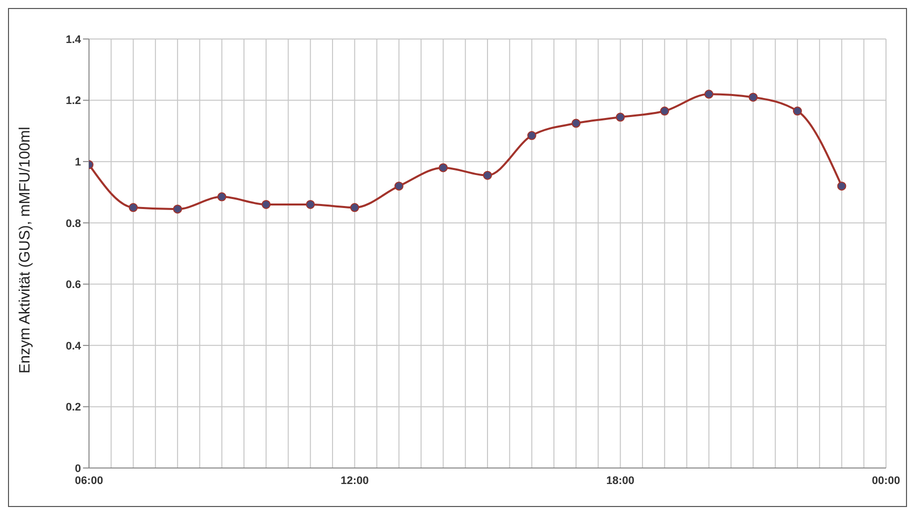 The image size is (915, 515). Describe the element at coordinates (77, 468) in the screenshot. I see `y-tick-label: 0` at that location.